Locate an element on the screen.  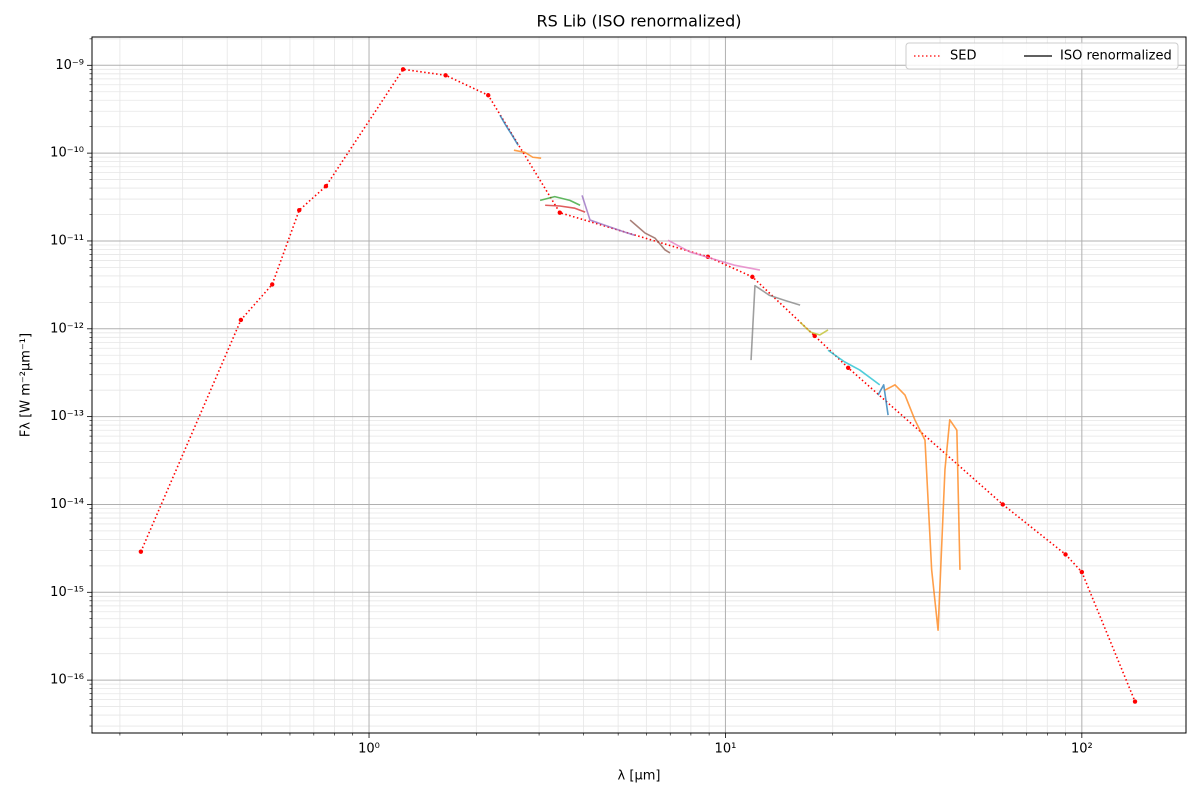
chart-title: RS Lib (ISO renormalized) is located at coordinates (639, 21).